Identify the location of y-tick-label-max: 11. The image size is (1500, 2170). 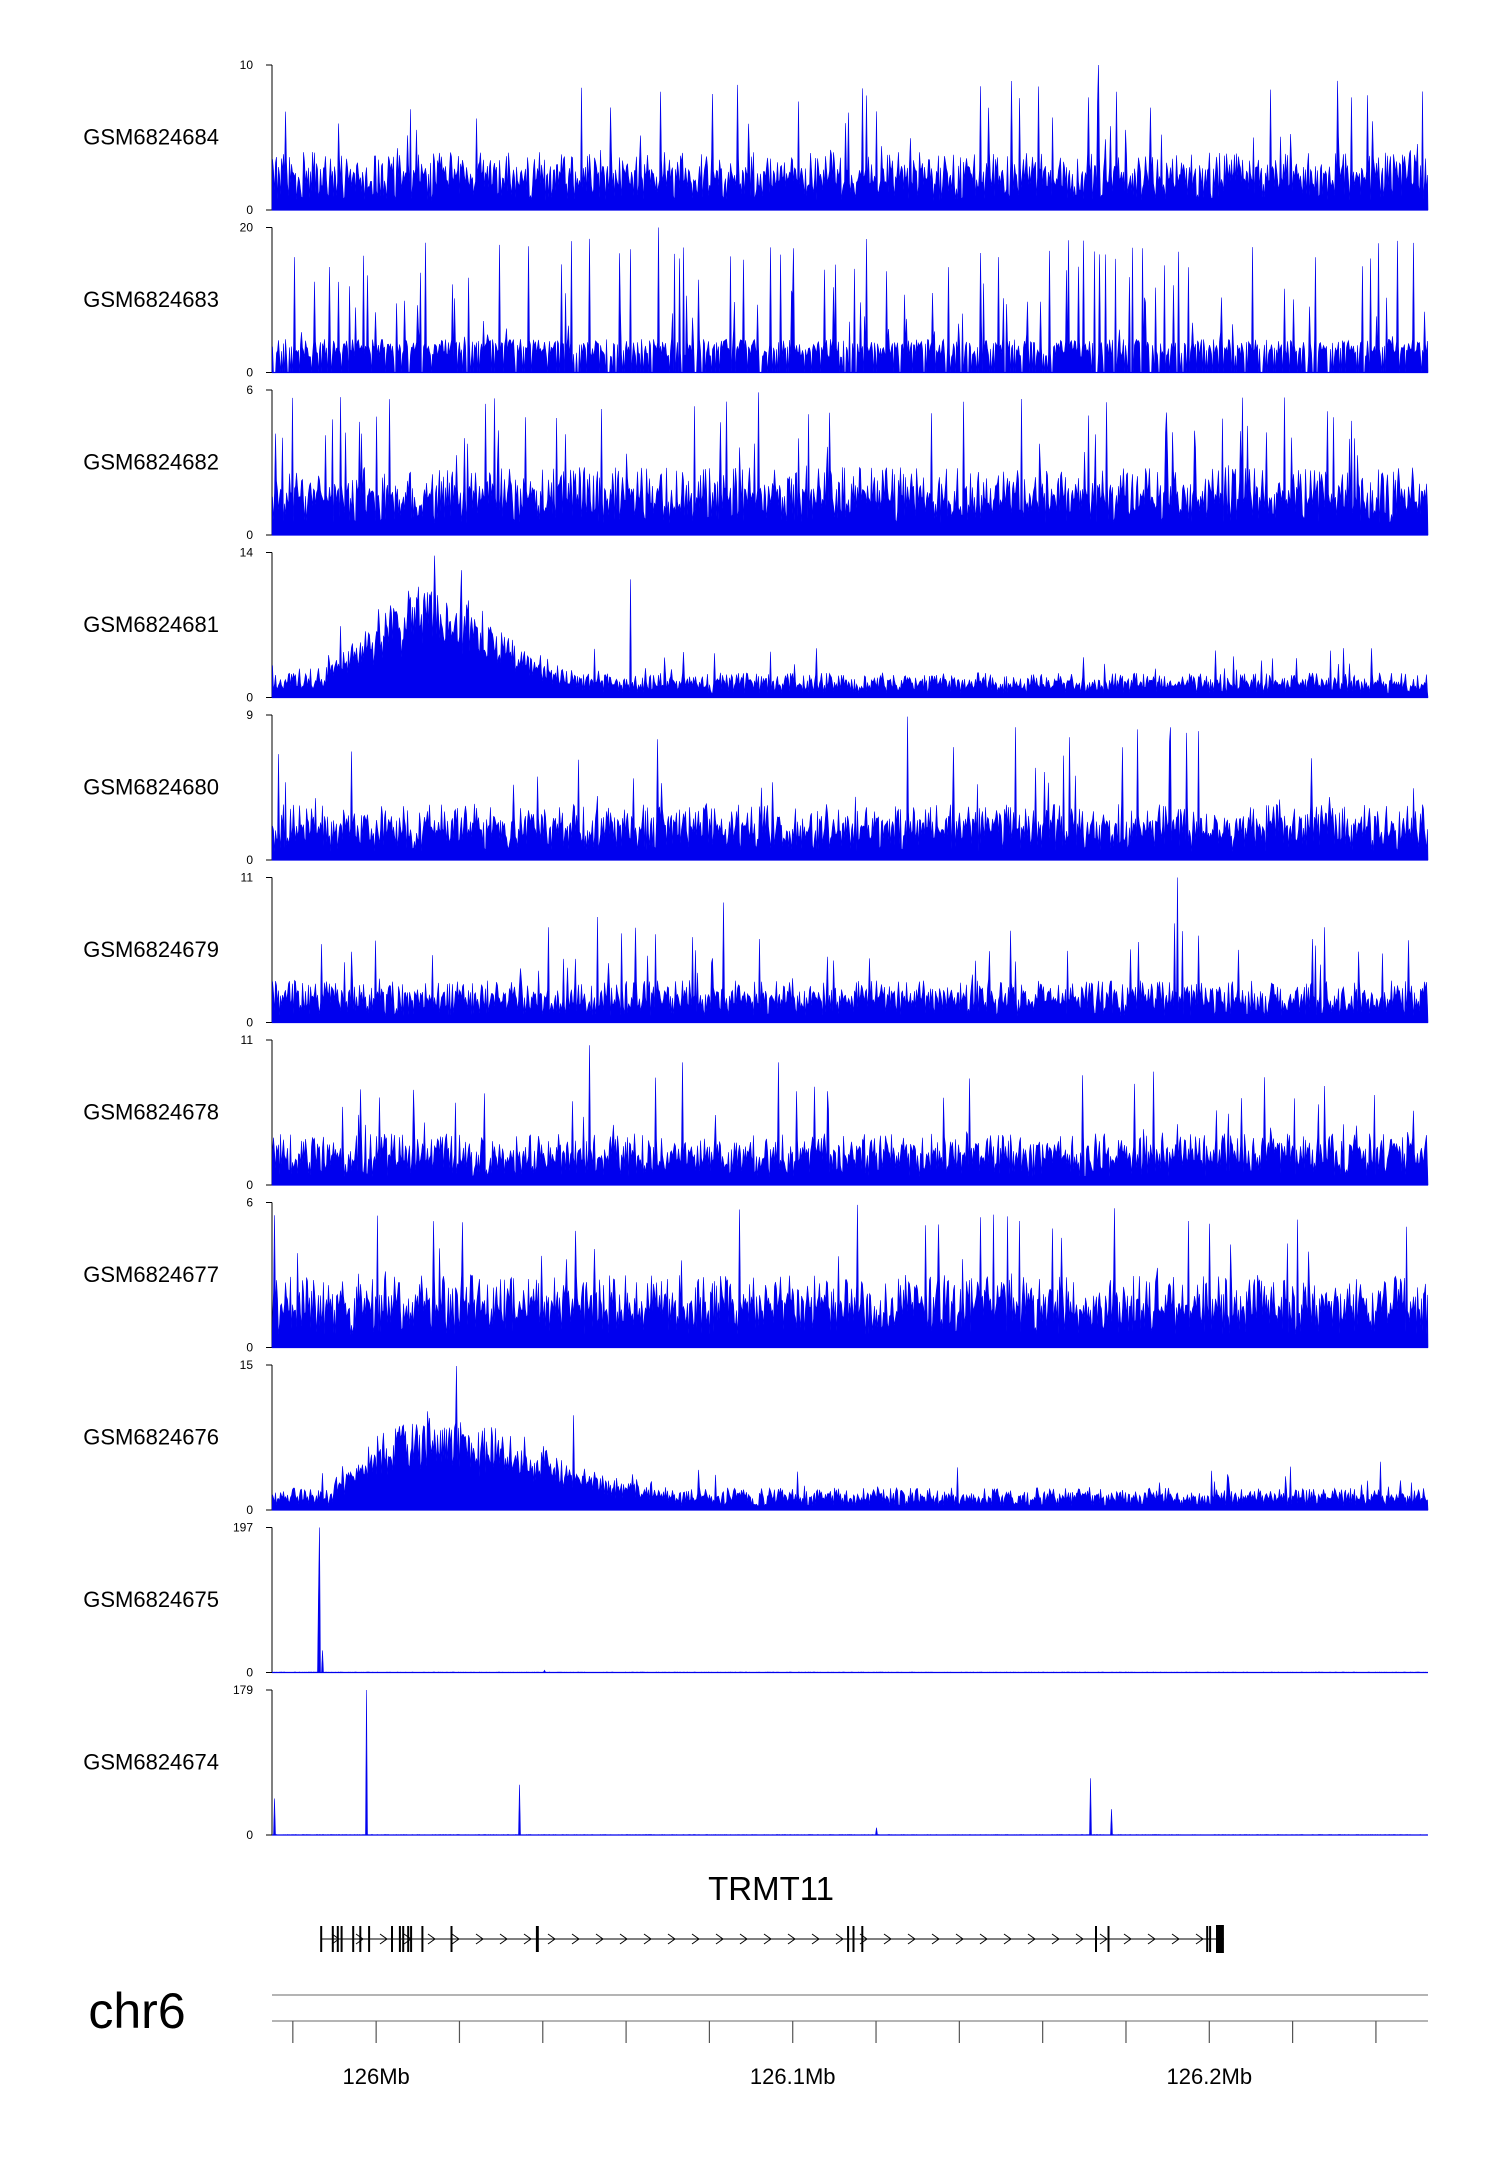
(247, 878).